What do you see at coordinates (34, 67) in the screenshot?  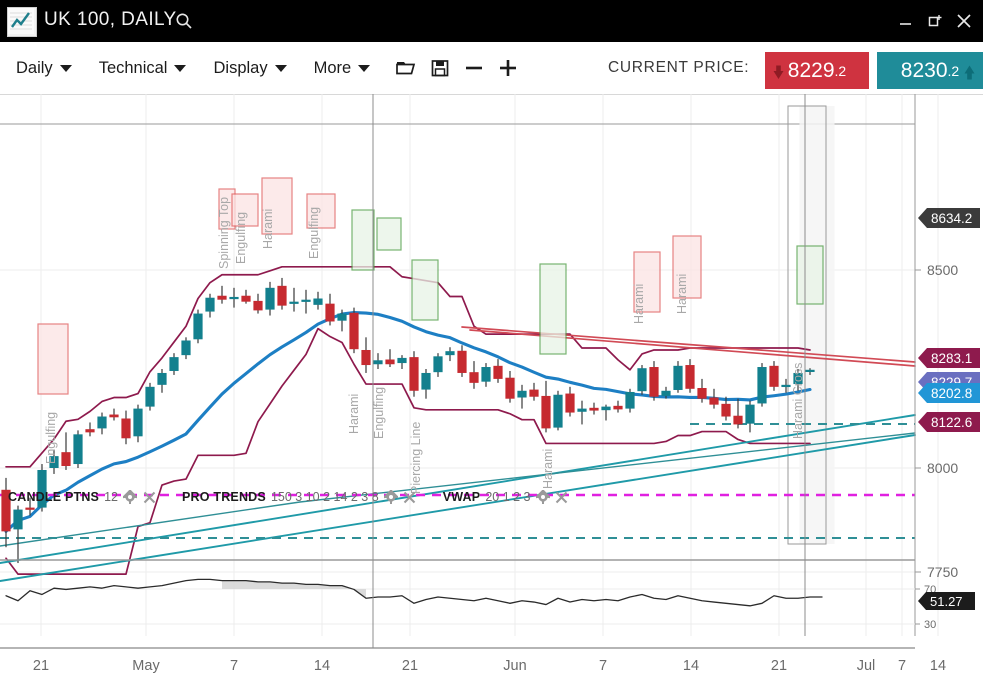 I see `menu-daily-label: Daily` at bounding box center [34, 67].